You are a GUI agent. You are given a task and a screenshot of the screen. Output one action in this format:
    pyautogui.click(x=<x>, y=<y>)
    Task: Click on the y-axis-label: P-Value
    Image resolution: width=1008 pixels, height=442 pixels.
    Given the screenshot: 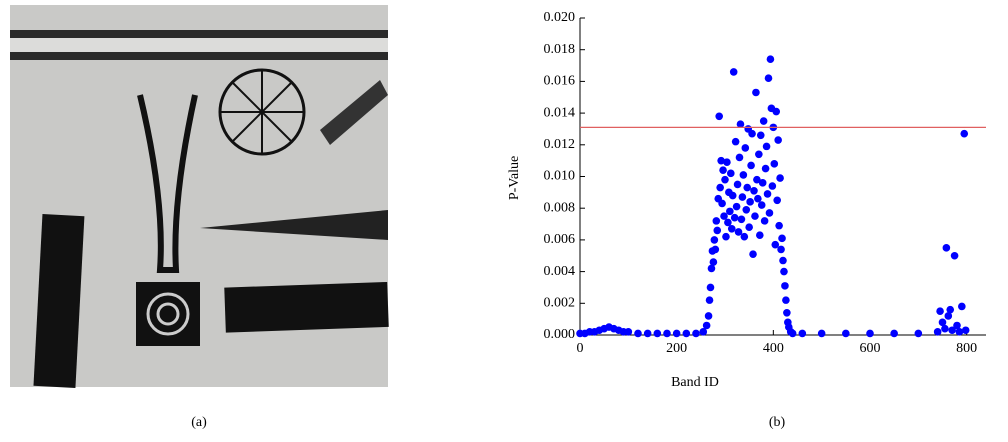 What is the action you would take?
    pyautogui.click(x=514, y=178)
    